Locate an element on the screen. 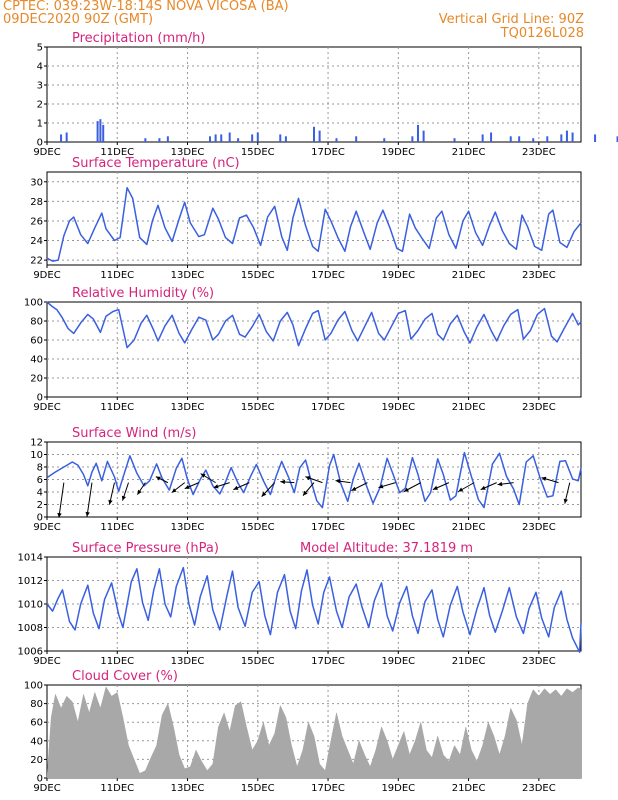 The width and height of the screenshot is (618, 800). temp-title: Surface Temperature (nC) is located at coordinates (156, 163).